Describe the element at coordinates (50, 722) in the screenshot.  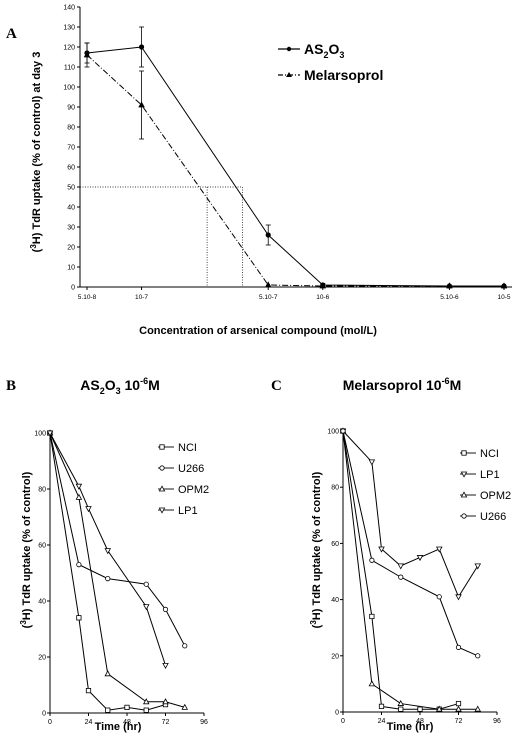
I see `panel-b-xtick-label: 0` at that location.